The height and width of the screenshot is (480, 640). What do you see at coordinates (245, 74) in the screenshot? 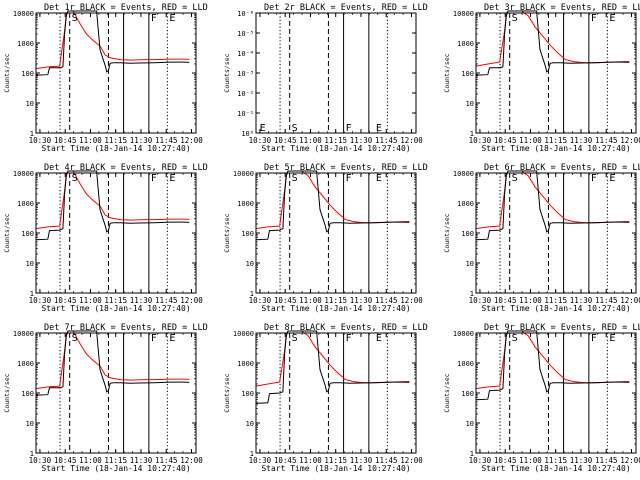
I see `y-tick-label: 10⁻³` at bounding box center [245, 74].